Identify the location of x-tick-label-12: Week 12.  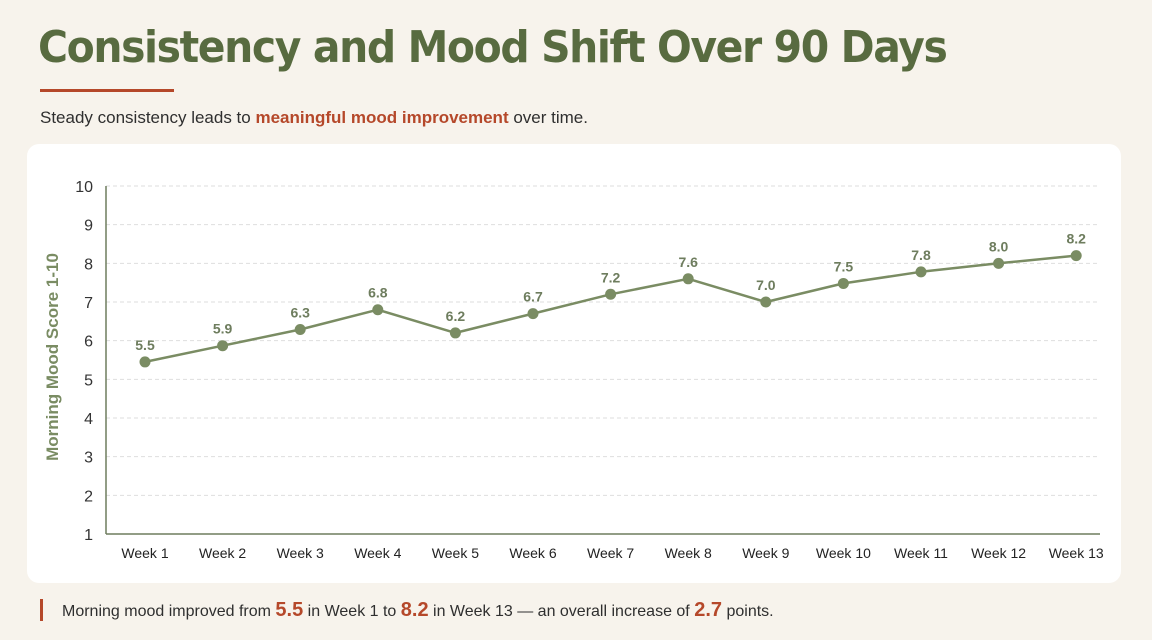
(998, 553).